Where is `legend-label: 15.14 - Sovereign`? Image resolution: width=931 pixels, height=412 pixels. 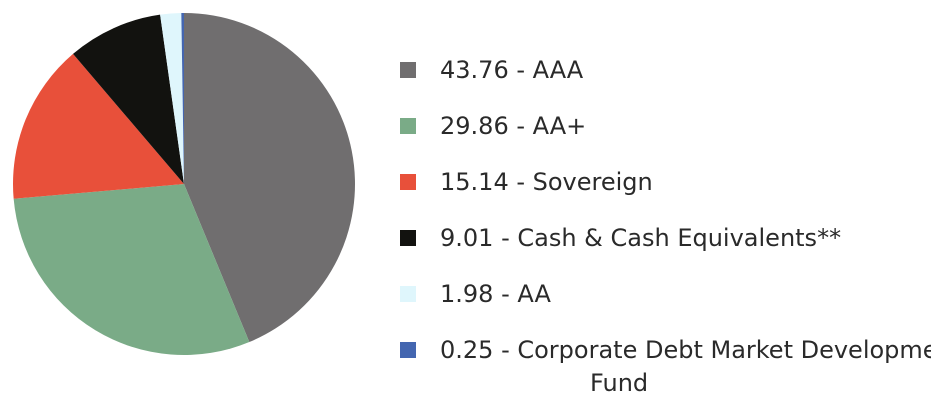
legend-label: 15.14 - Sovereign is located at coordinates (546, 182).